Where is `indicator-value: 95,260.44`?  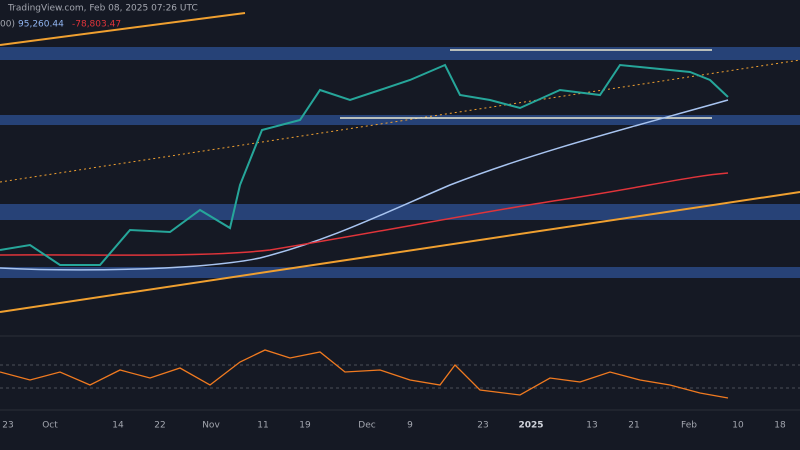 indicator-value: 95,260.44 is located at coordinates (41, 25).